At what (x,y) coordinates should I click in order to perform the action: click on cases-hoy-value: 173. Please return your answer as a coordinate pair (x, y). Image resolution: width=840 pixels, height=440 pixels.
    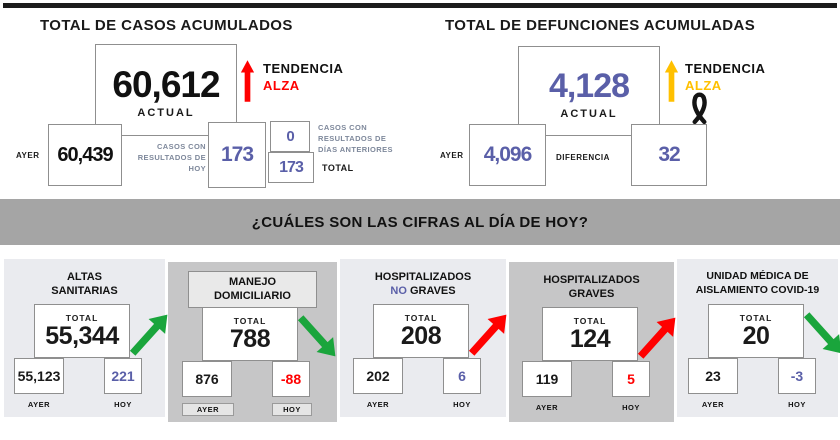
    Looking at the image, I should click on (237, 154).